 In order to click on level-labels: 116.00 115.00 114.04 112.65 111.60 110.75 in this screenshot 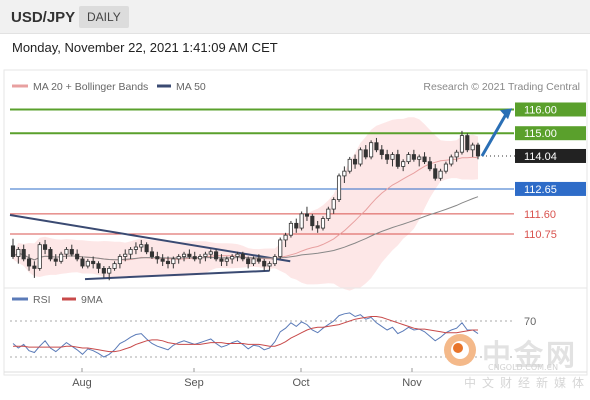, I will do `click(550, 171)`.